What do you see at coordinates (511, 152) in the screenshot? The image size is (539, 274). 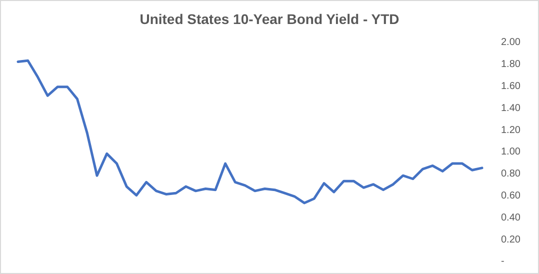 I see `y-tick-label: 1.00` at bounding box center [511, 152].